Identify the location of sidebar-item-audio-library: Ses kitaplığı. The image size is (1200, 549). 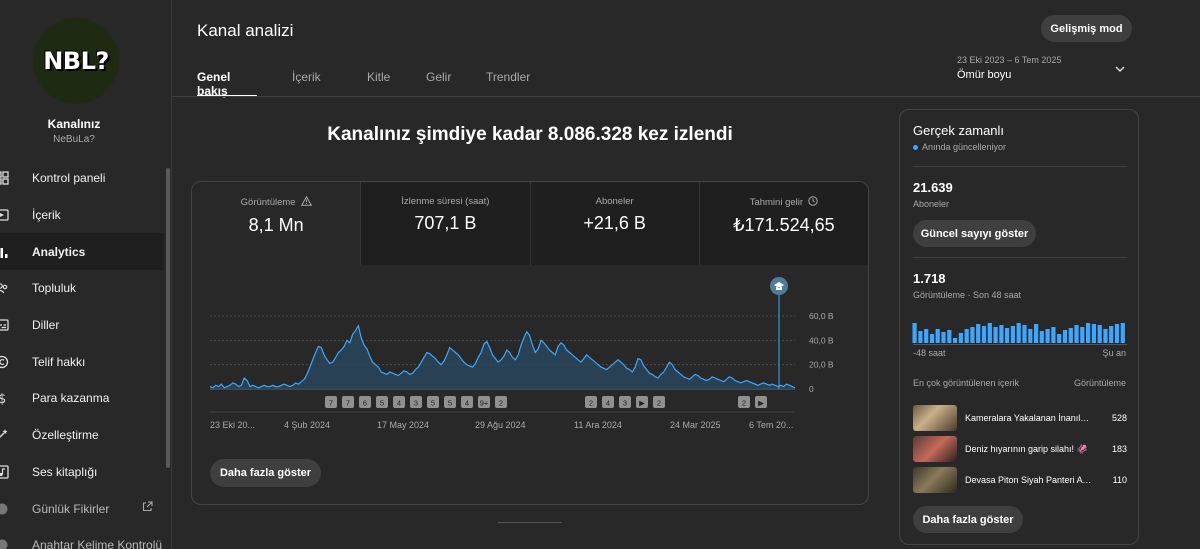
(82, 472).